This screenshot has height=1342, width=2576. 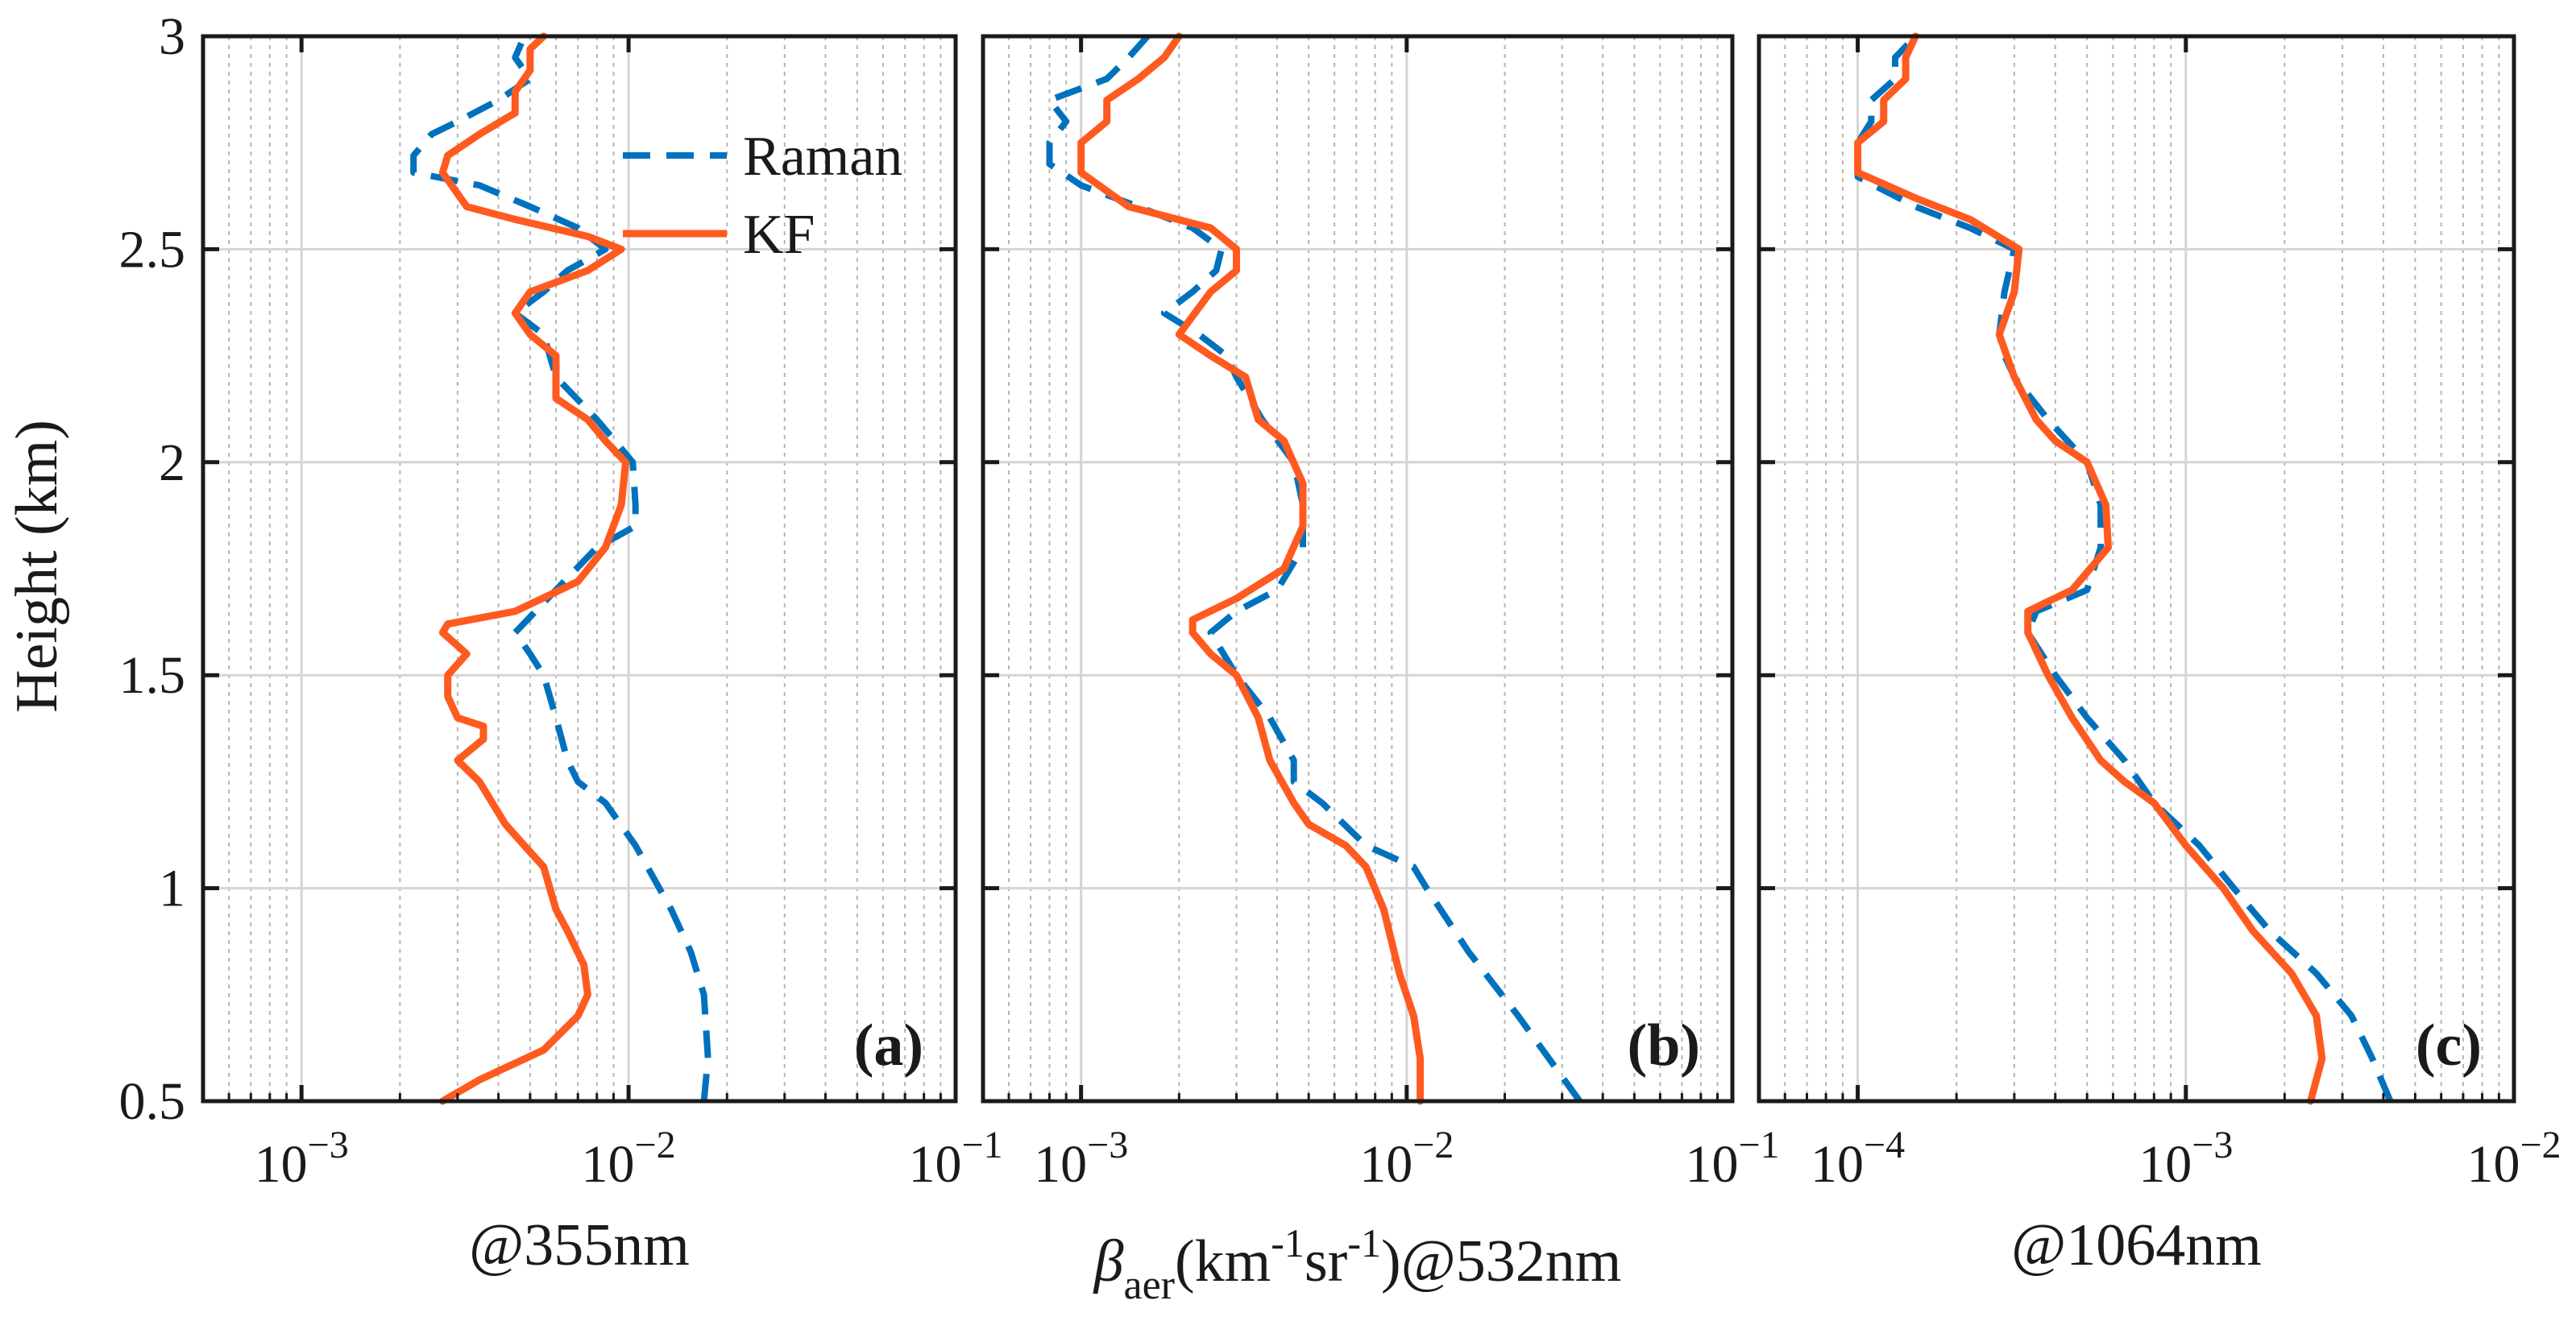 What do you see at coordinates (172, 888) in the screenshot?
I see `y-tick-label: 1` at bounding box center [172, 888].